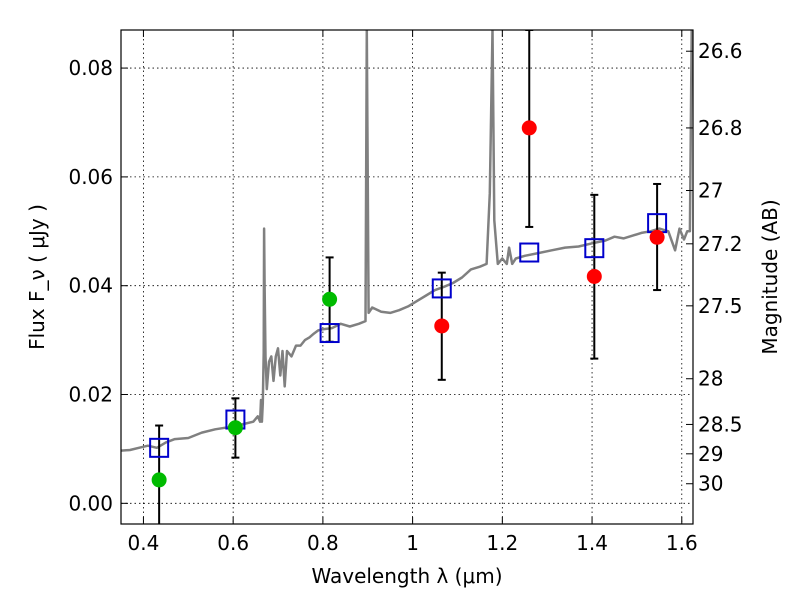  Describe the element at coordinates (90, 68) in the screenshot. I see `y-tick-label: 0.08` at that location.